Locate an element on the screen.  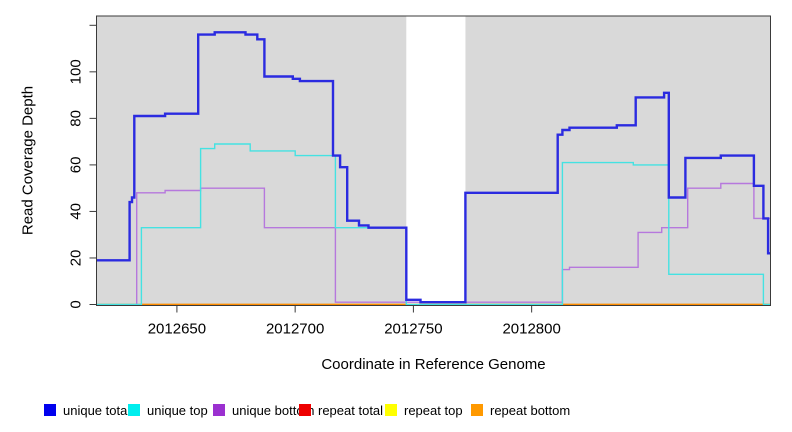
legend-item-repeat-total: repeat total is located at coordinates (341, 410).